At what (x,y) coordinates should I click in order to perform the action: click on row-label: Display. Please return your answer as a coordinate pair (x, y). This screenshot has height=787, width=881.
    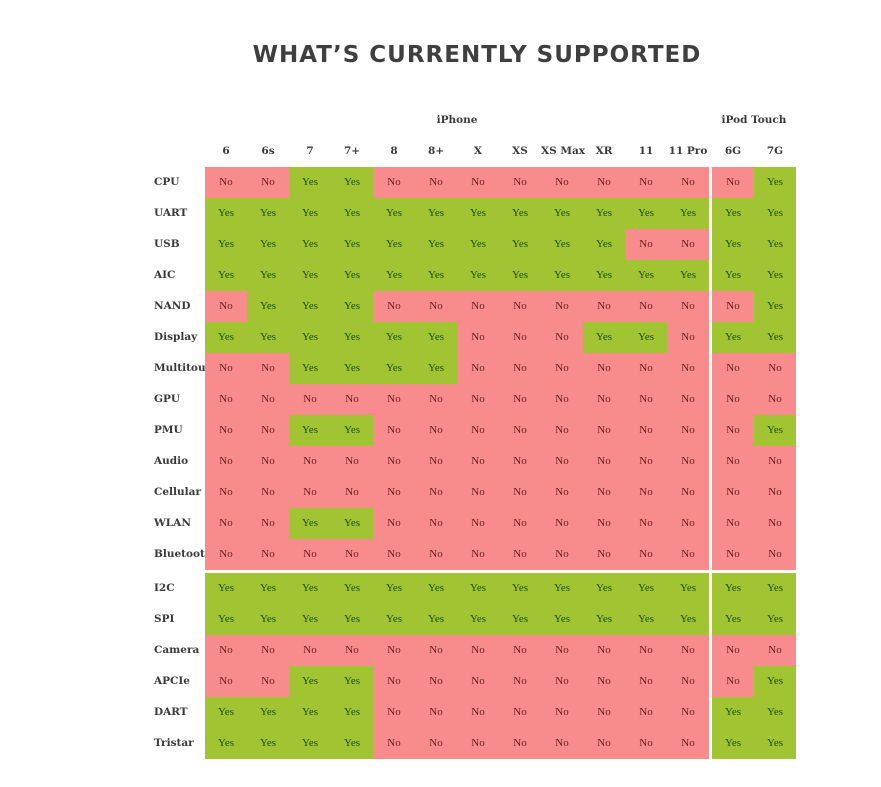
    Looking at the image, I should click on (176, 337).